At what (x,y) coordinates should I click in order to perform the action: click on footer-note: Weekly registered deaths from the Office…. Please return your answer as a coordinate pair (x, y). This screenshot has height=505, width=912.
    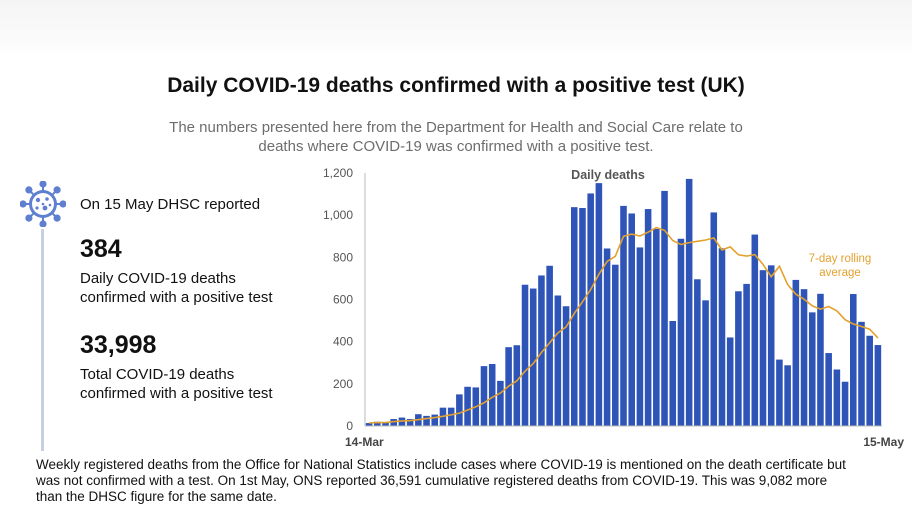
    Looking at the image, I should click on (466, 481).